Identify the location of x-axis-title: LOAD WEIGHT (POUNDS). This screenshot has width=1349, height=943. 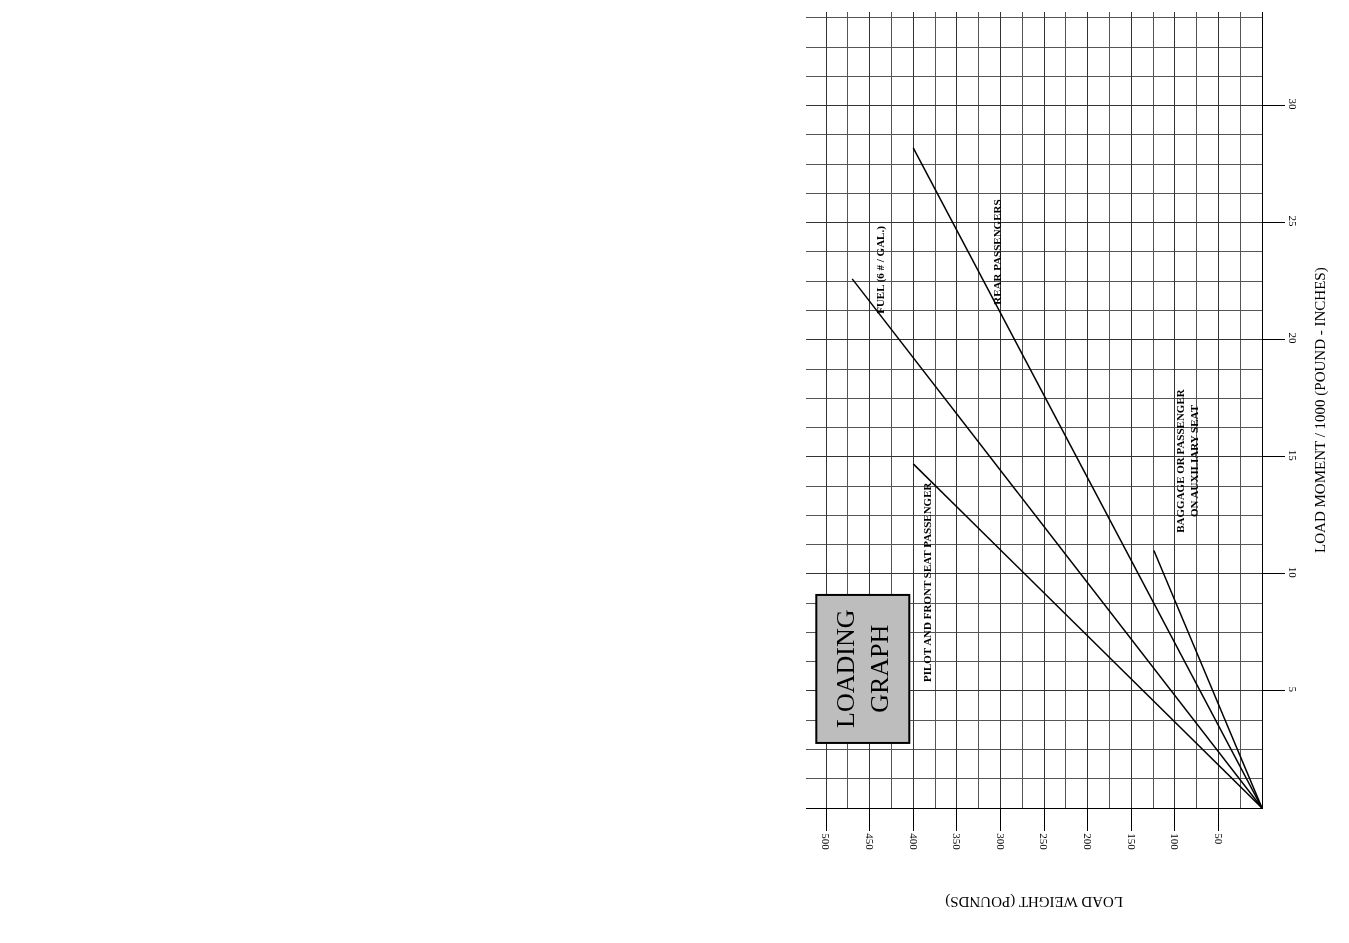
(1034, 901).